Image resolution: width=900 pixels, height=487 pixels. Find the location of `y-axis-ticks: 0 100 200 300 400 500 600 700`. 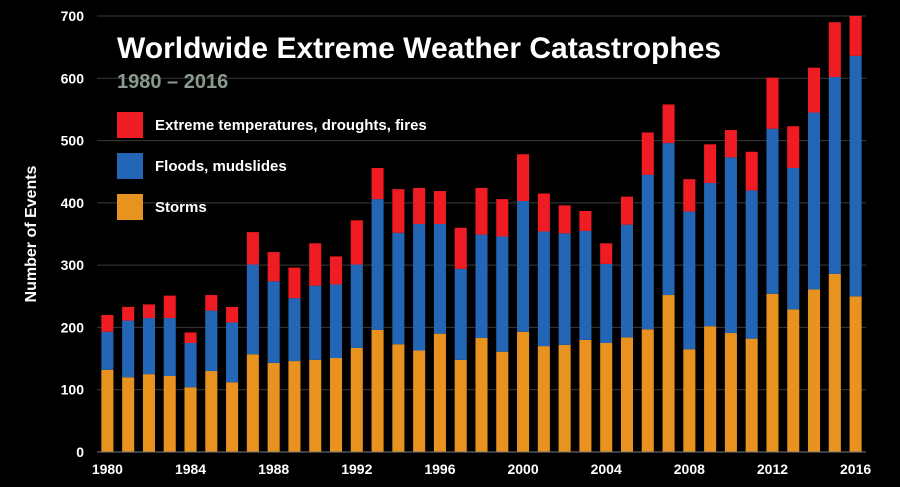

y-axis-ticks: 0 100 200 300 400 500 600 700 is located at coordinates (73, 234).